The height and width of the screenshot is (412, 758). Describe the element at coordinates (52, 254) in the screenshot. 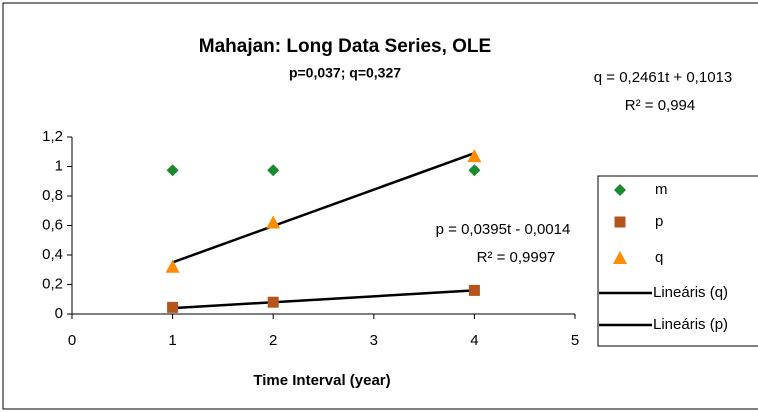

I see `y-tick-label: 0,4` at that location.